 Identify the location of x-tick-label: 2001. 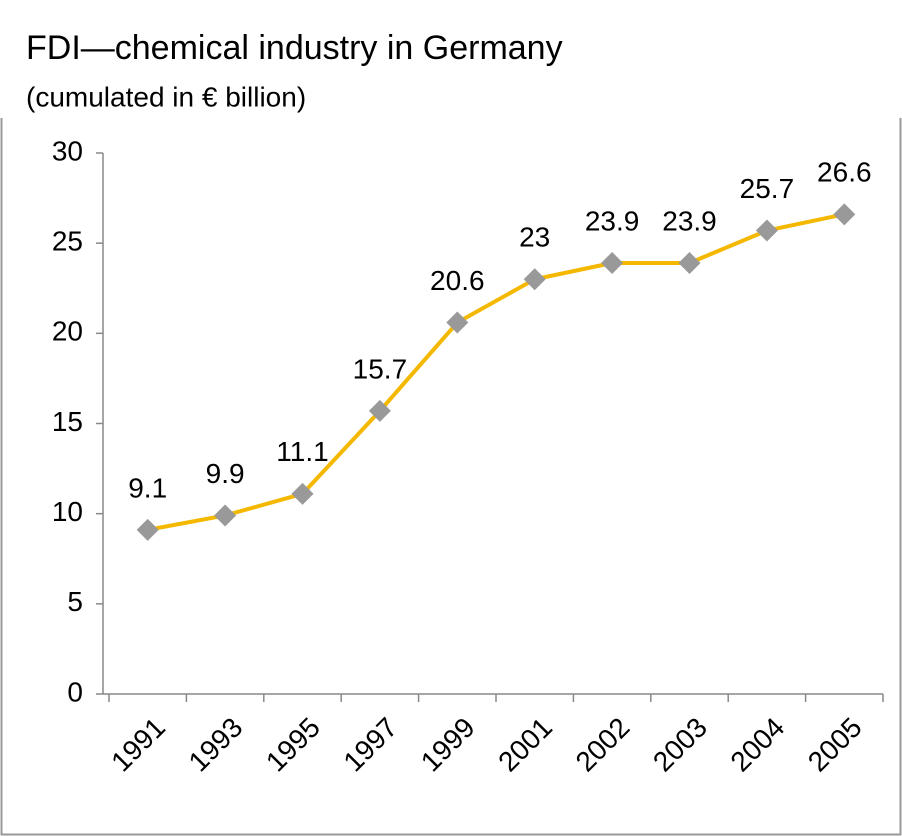
(525, 745).